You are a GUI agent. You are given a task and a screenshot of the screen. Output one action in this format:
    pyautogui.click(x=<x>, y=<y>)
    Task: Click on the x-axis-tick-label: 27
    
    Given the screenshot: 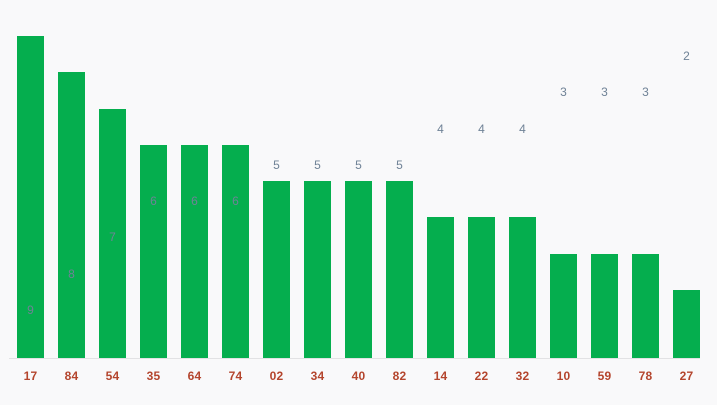 What is the action you would take?
    pyautogui.click(x=686, y=376)
    